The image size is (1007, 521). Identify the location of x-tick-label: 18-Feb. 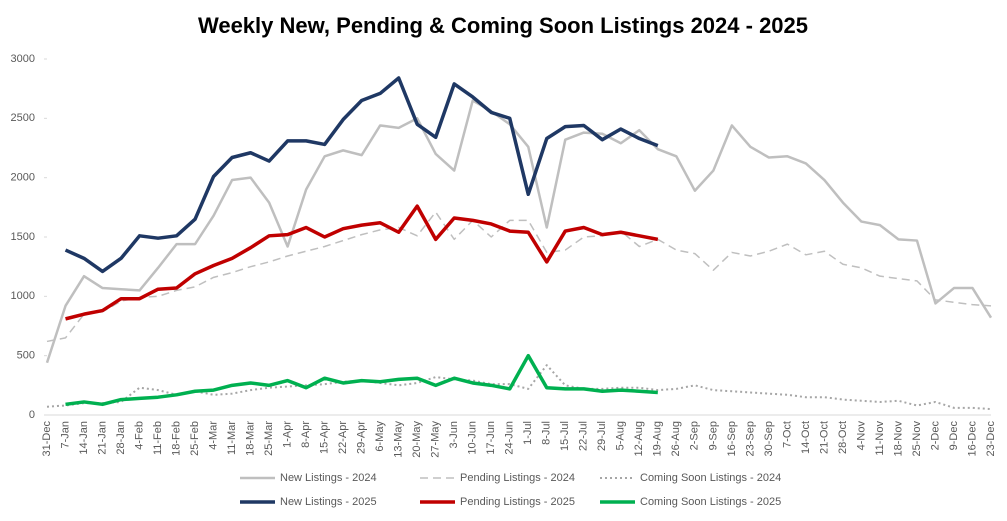
(176, 438).